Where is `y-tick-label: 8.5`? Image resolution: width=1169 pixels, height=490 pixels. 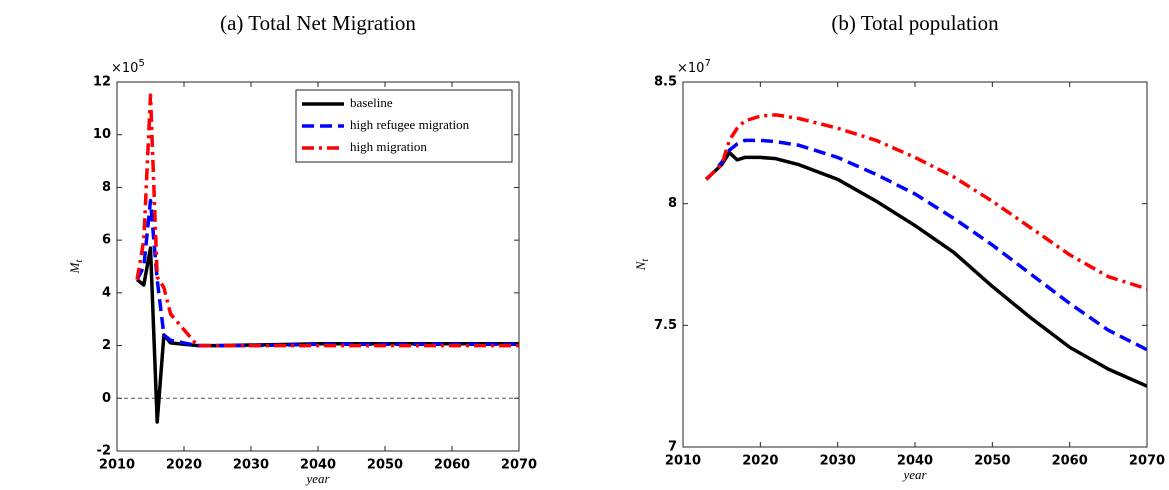
y-tick-label: 8.5 is located at coordinates (665, 82).